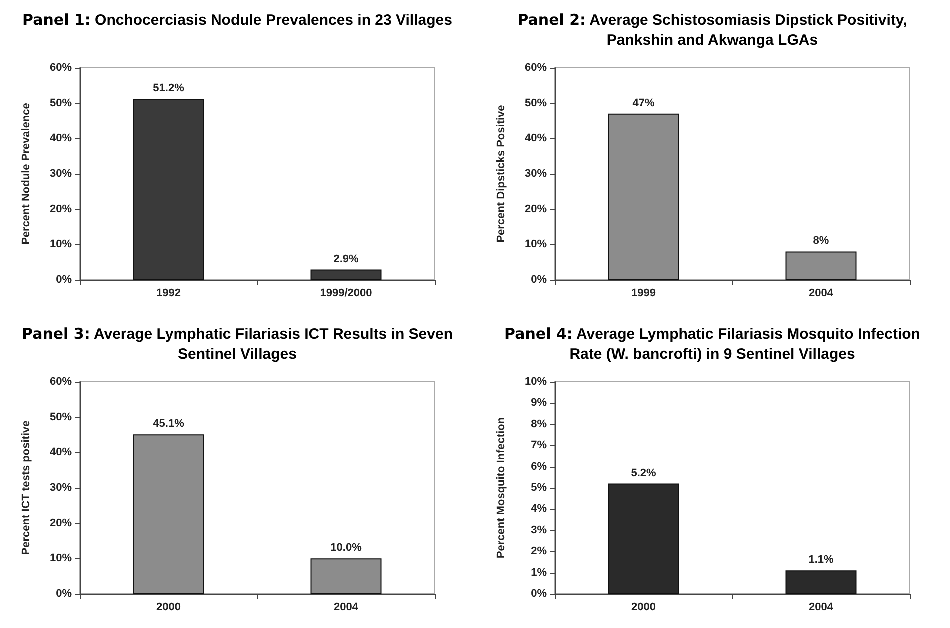 This screenshot has height=628, width=950. I want to click on chart-title: Panel 1: Onchocerciasis Nodule Prevalences in 23 Villages, so click(238, 20).